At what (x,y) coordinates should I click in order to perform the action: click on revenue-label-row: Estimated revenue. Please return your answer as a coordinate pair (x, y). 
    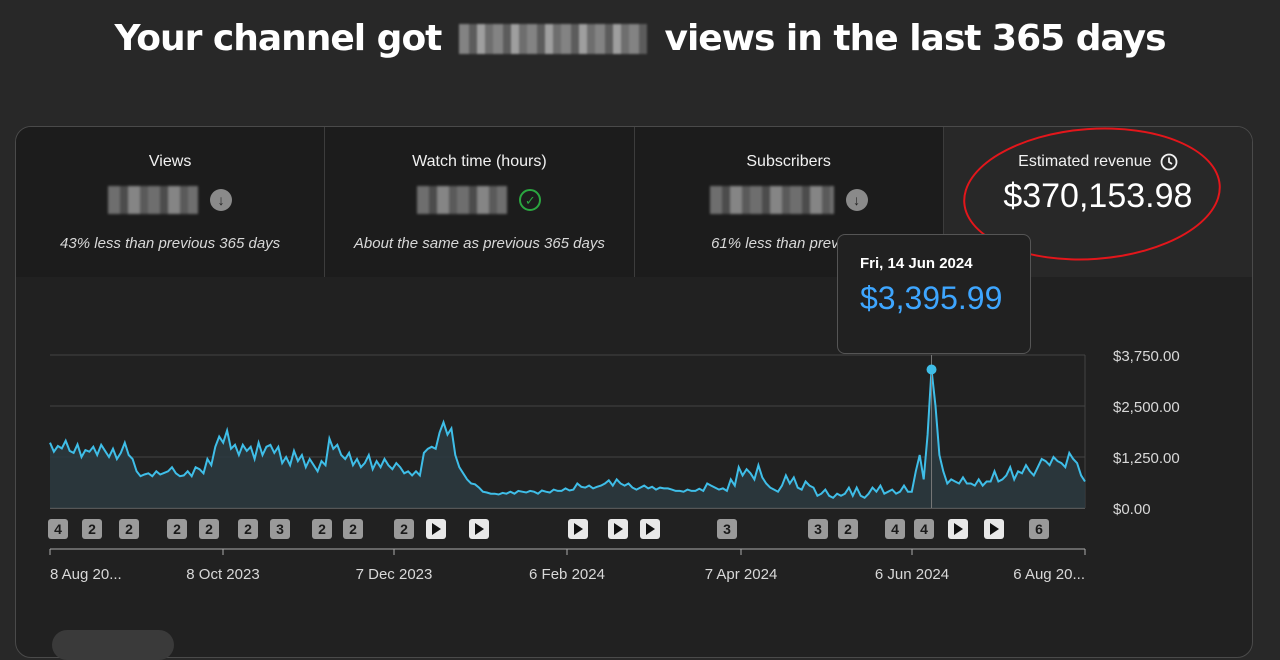
    Looking at the image, I should click on (1098, 162).